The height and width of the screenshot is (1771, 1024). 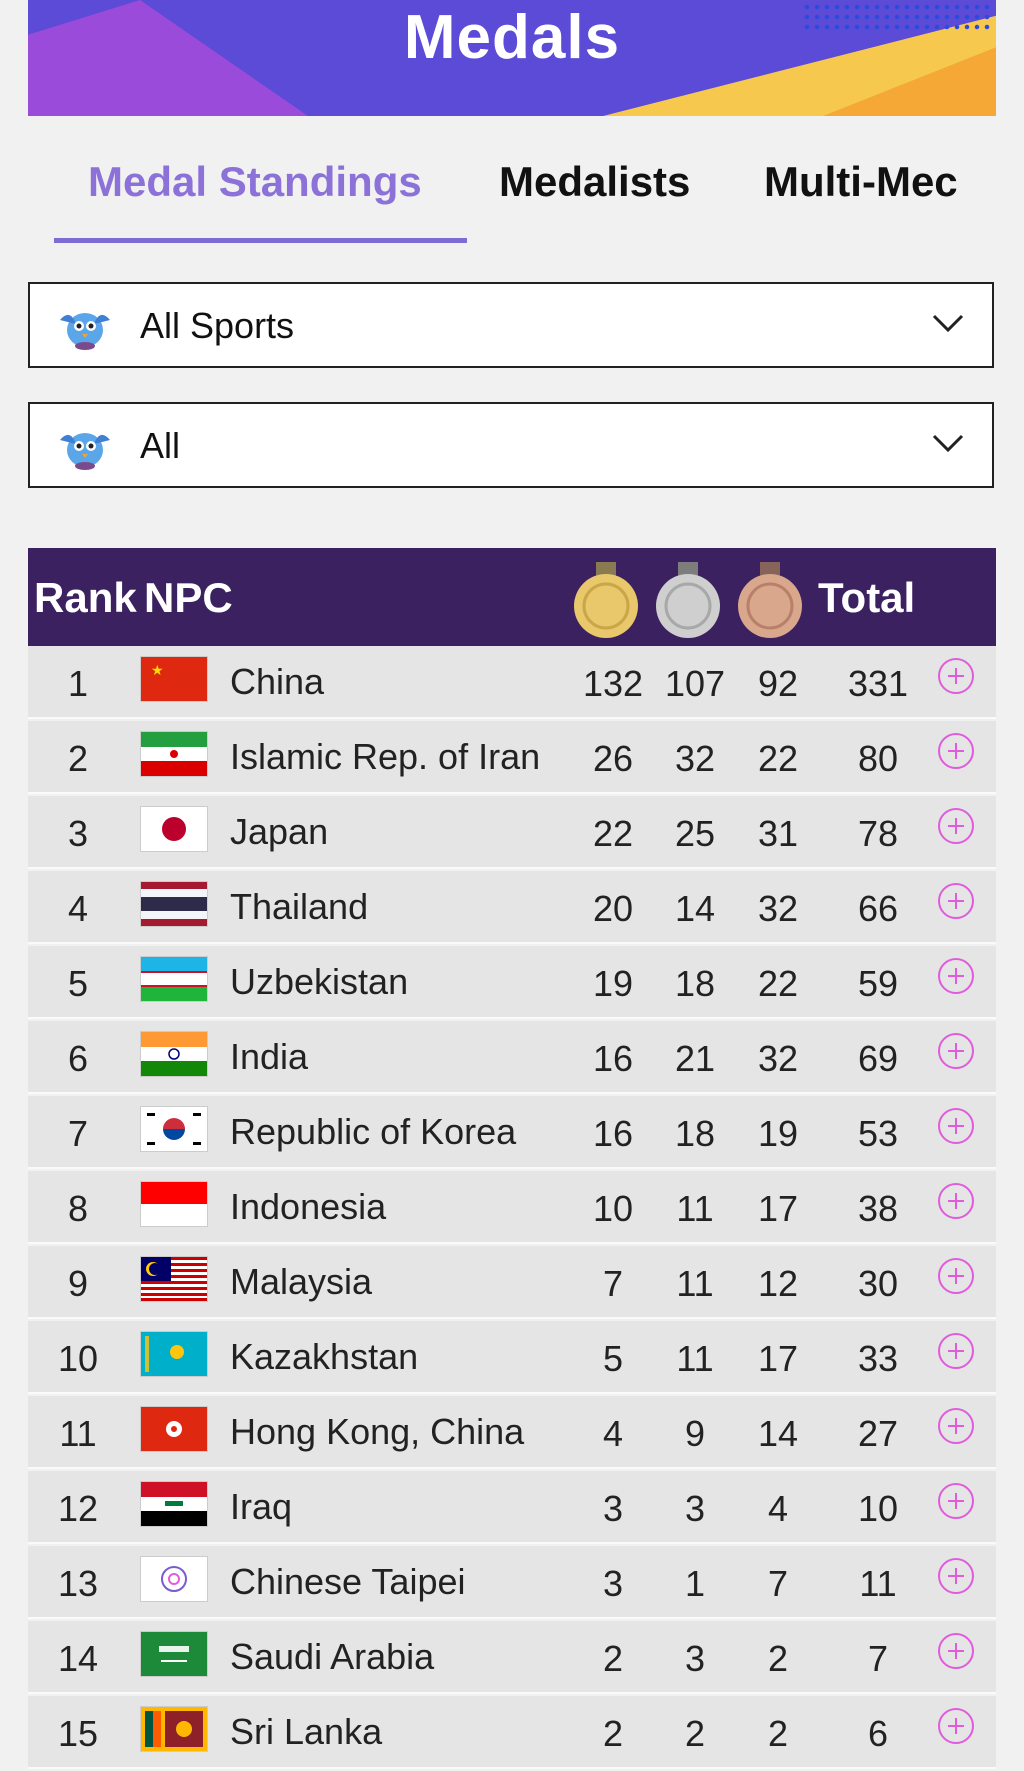 I want to click on npc-name: Sri Lanka, so click(x=306, y=1731).